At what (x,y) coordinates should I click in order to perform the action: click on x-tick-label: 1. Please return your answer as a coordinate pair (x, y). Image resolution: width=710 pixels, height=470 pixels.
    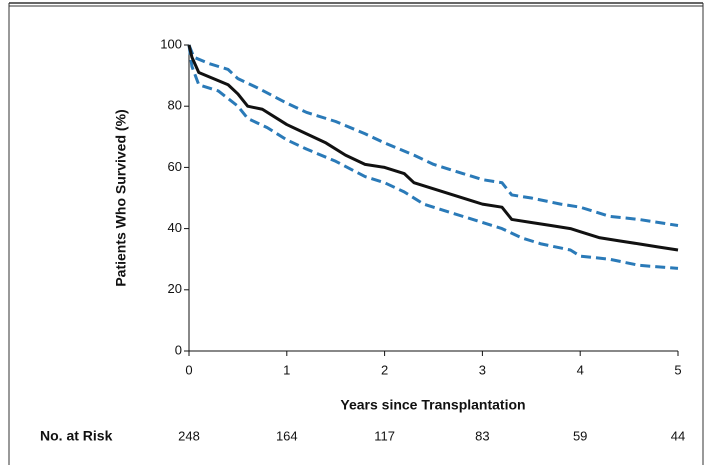
    Looking at the image, I should click on (286, 369).